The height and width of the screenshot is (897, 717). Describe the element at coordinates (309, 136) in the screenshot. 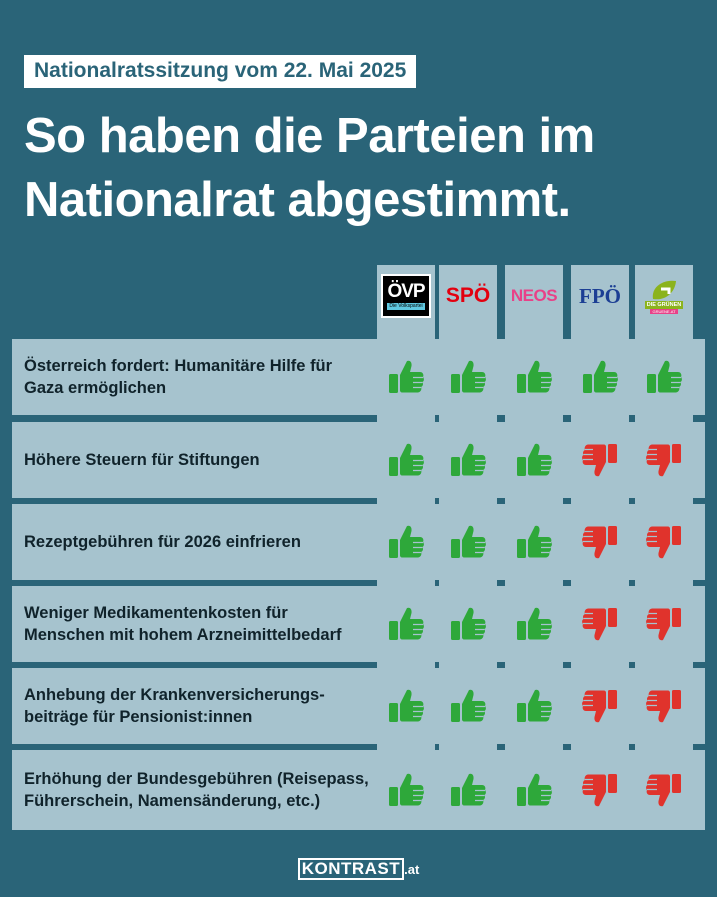

I see `title-line-1: So haben die Parteien im` at that location.